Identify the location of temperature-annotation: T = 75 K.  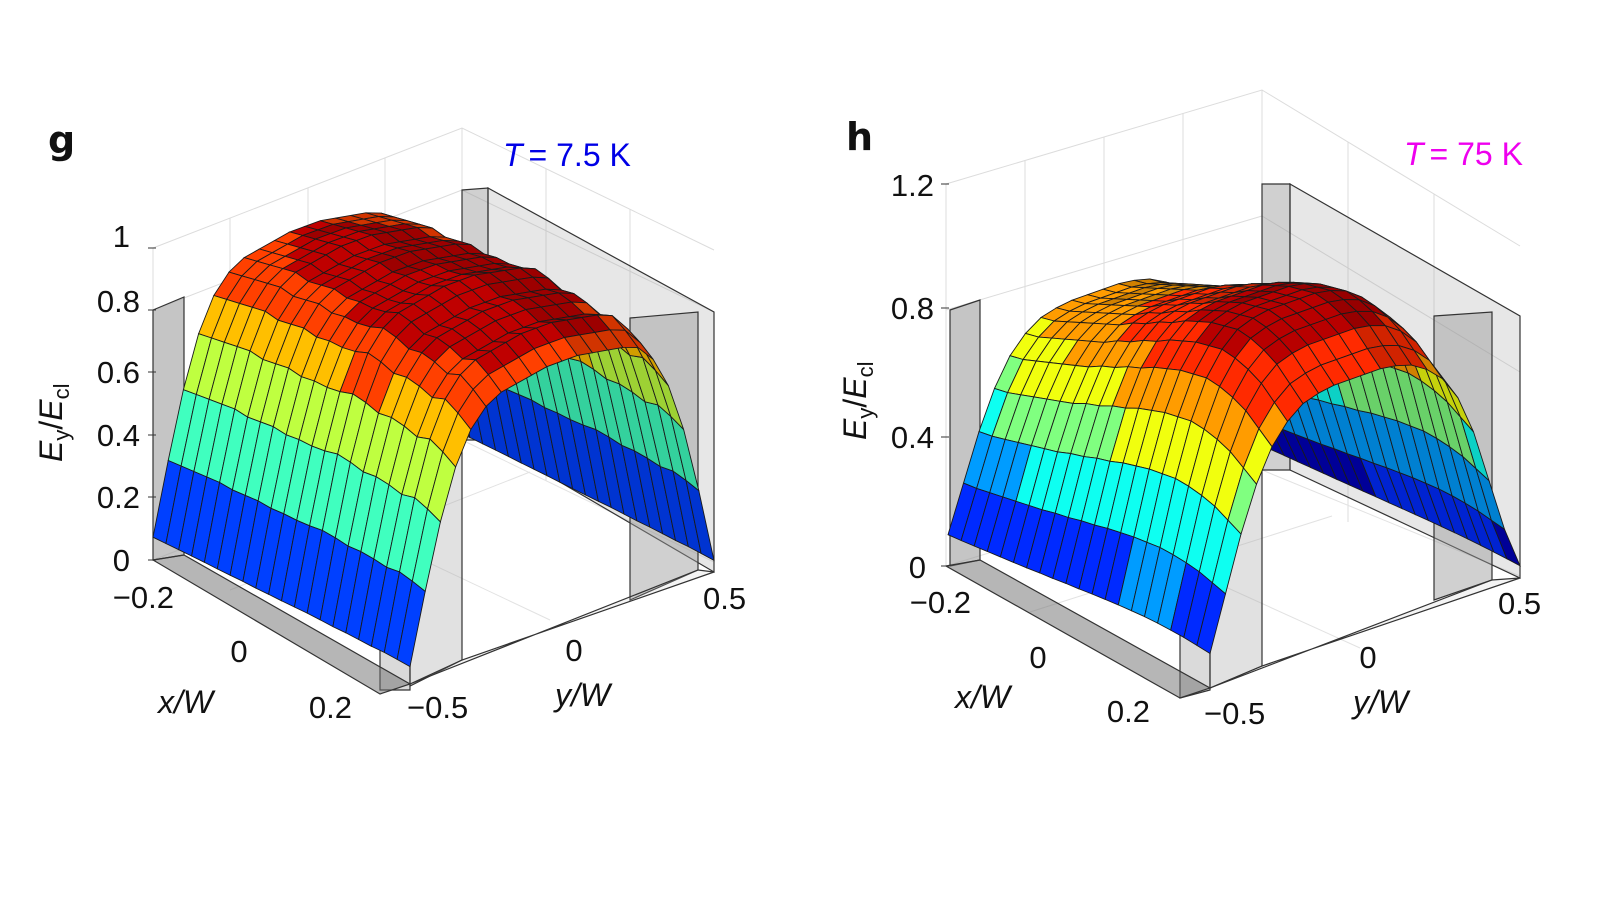
(1463, 154).